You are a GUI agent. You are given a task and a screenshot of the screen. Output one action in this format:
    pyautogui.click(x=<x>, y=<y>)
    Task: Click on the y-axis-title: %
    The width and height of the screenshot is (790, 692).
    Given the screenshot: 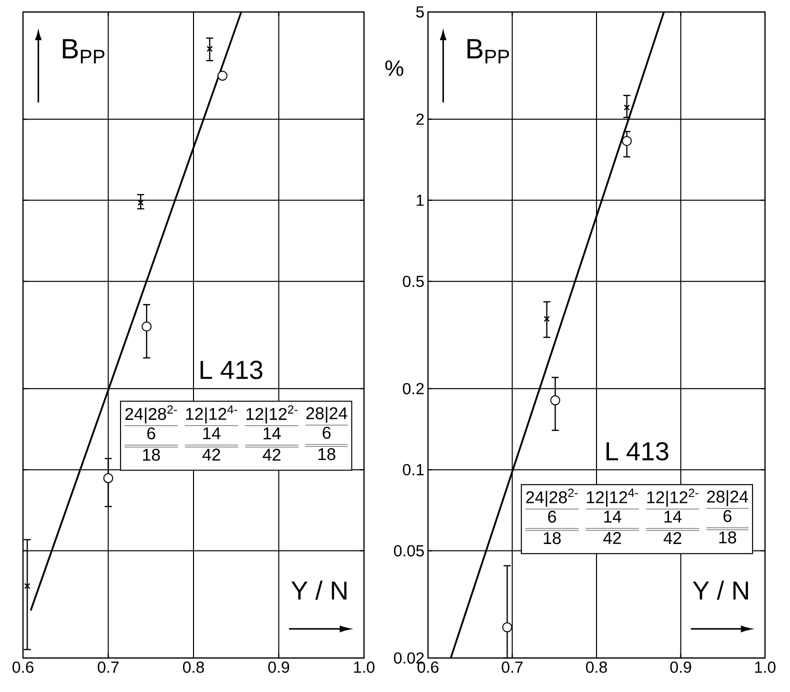 What is the action you would take?
    pyautogui.click(x=394, y=68)
    